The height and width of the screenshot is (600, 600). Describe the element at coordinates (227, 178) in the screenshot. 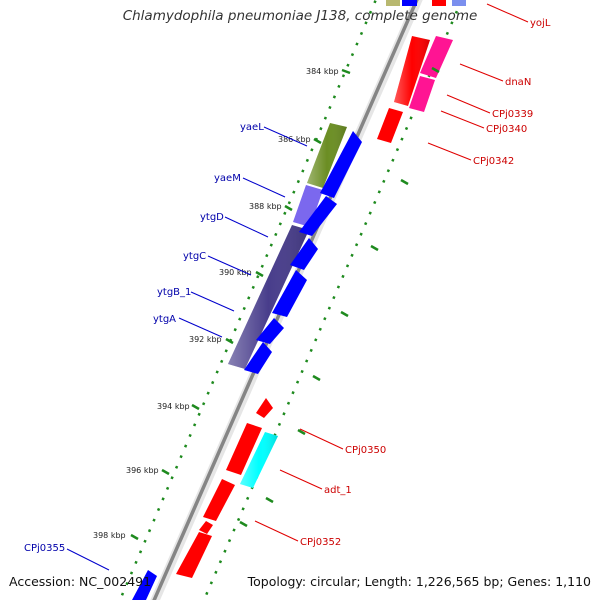

I see `gene-label-yaeM: yaeM` at that location.